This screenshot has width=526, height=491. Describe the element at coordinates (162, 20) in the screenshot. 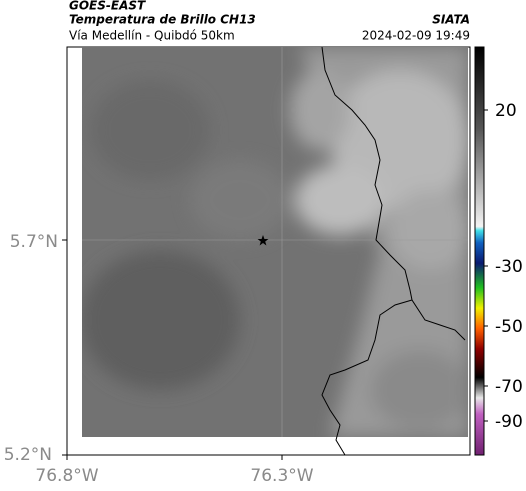

I see `product-title: Temperatura de Brillo CH13` at that location.